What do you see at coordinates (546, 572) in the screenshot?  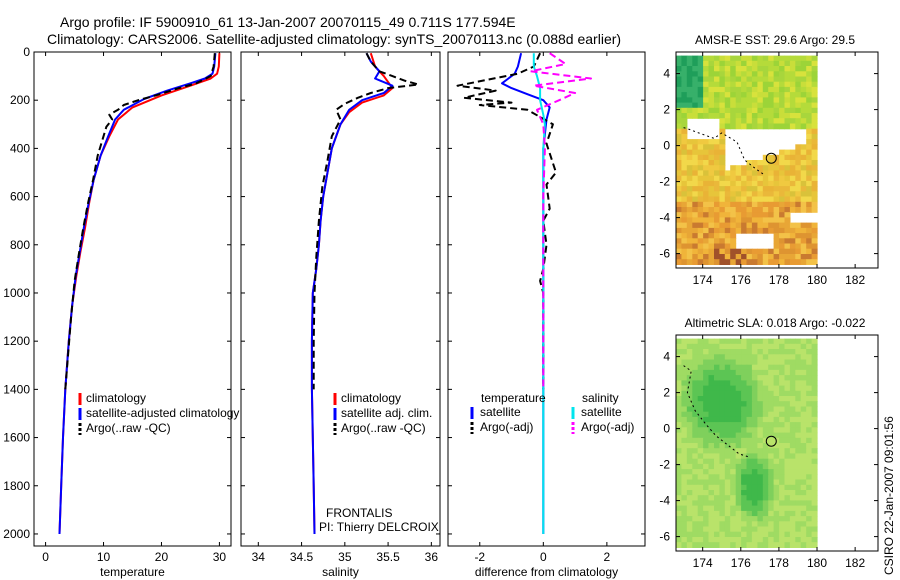 I see `x-axis-label: difference from climatology` at bounding box center [546, 572].